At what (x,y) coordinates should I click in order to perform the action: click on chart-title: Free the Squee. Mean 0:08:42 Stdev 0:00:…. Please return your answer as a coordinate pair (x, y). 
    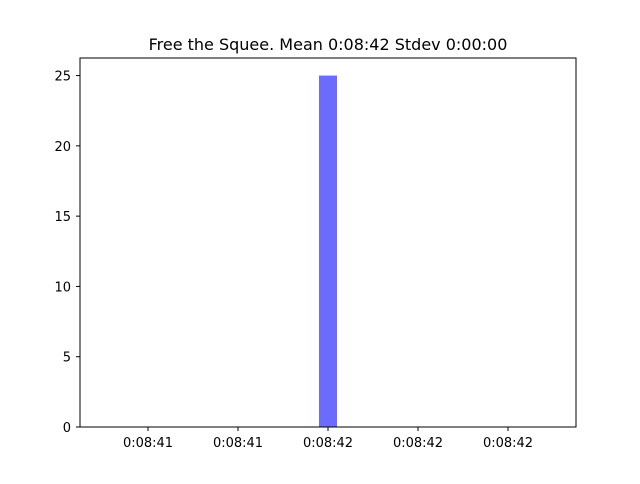
    Looking at the image, I should click on (328, 44).